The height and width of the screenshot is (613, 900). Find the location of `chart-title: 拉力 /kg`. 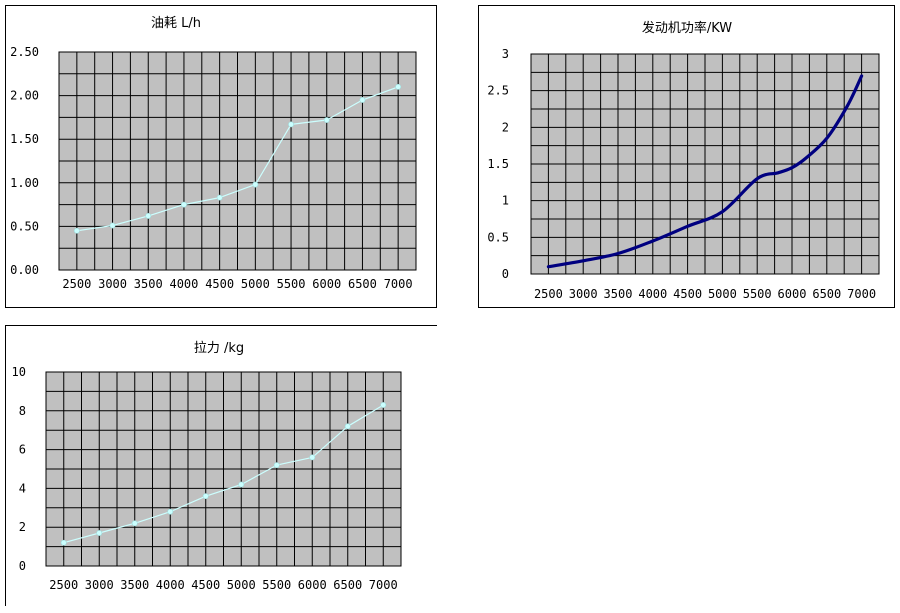

chart-title: 拉力 /kg is located at coordinates (219, 348).